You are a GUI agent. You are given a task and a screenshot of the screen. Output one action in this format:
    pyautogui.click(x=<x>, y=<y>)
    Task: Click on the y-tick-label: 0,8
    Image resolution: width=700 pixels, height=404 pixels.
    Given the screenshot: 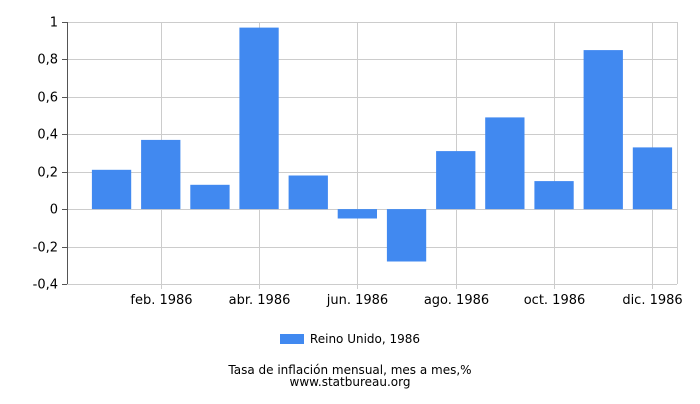 What is the action you would take?
    pyautogui.click(x=47, y=60)
    